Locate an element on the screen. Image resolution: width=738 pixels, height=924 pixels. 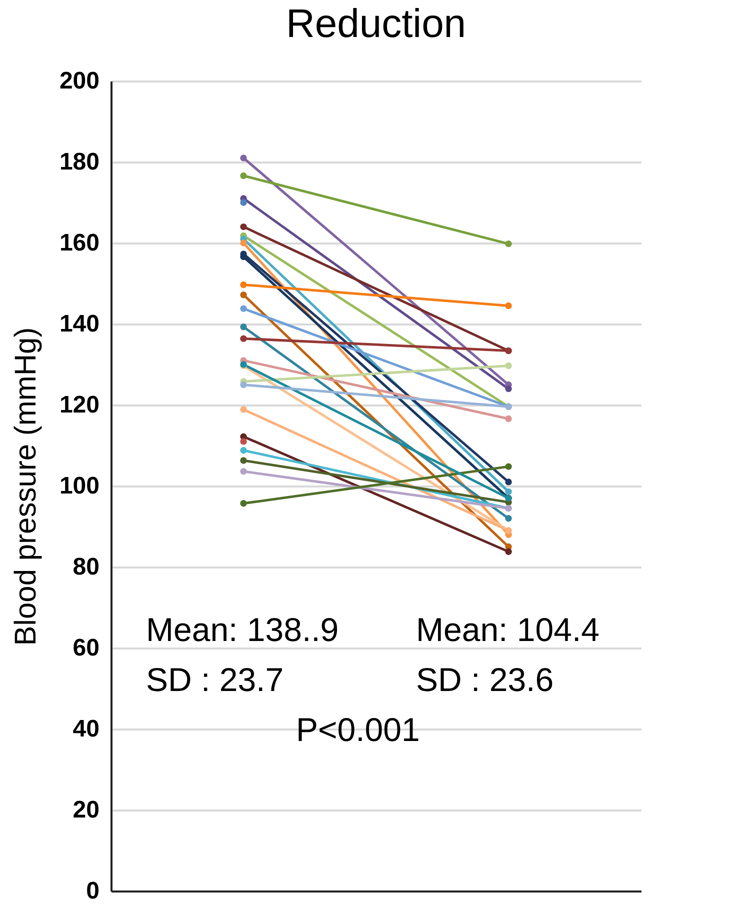
y-tick-label: 80 is located at coordinates (86, 567).